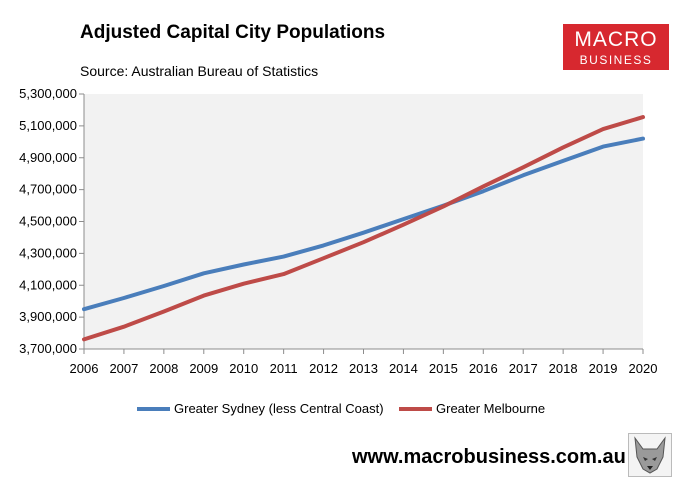 Image resolution: width=688 pixels, height=487 pixels. I want to click on y-tick-label: 4,300,000, so click(48, 252).